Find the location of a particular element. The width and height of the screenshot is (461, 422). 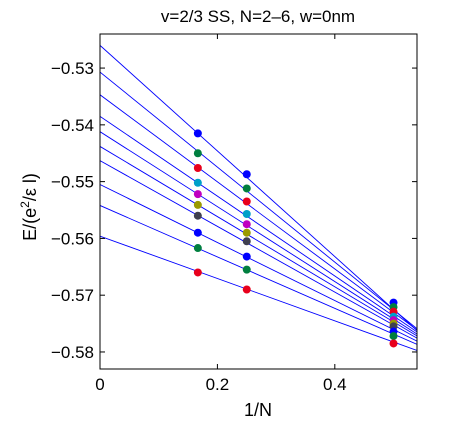

data-point-s7-p2 is located at coordinates (246, 241).